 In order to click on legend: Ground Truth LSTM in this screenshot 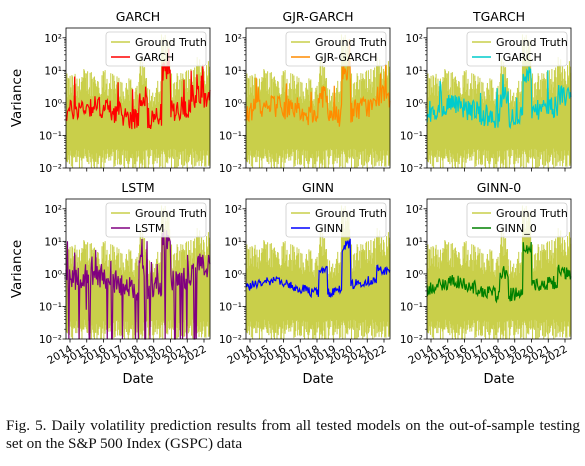, I will do `click(156, 220)`.